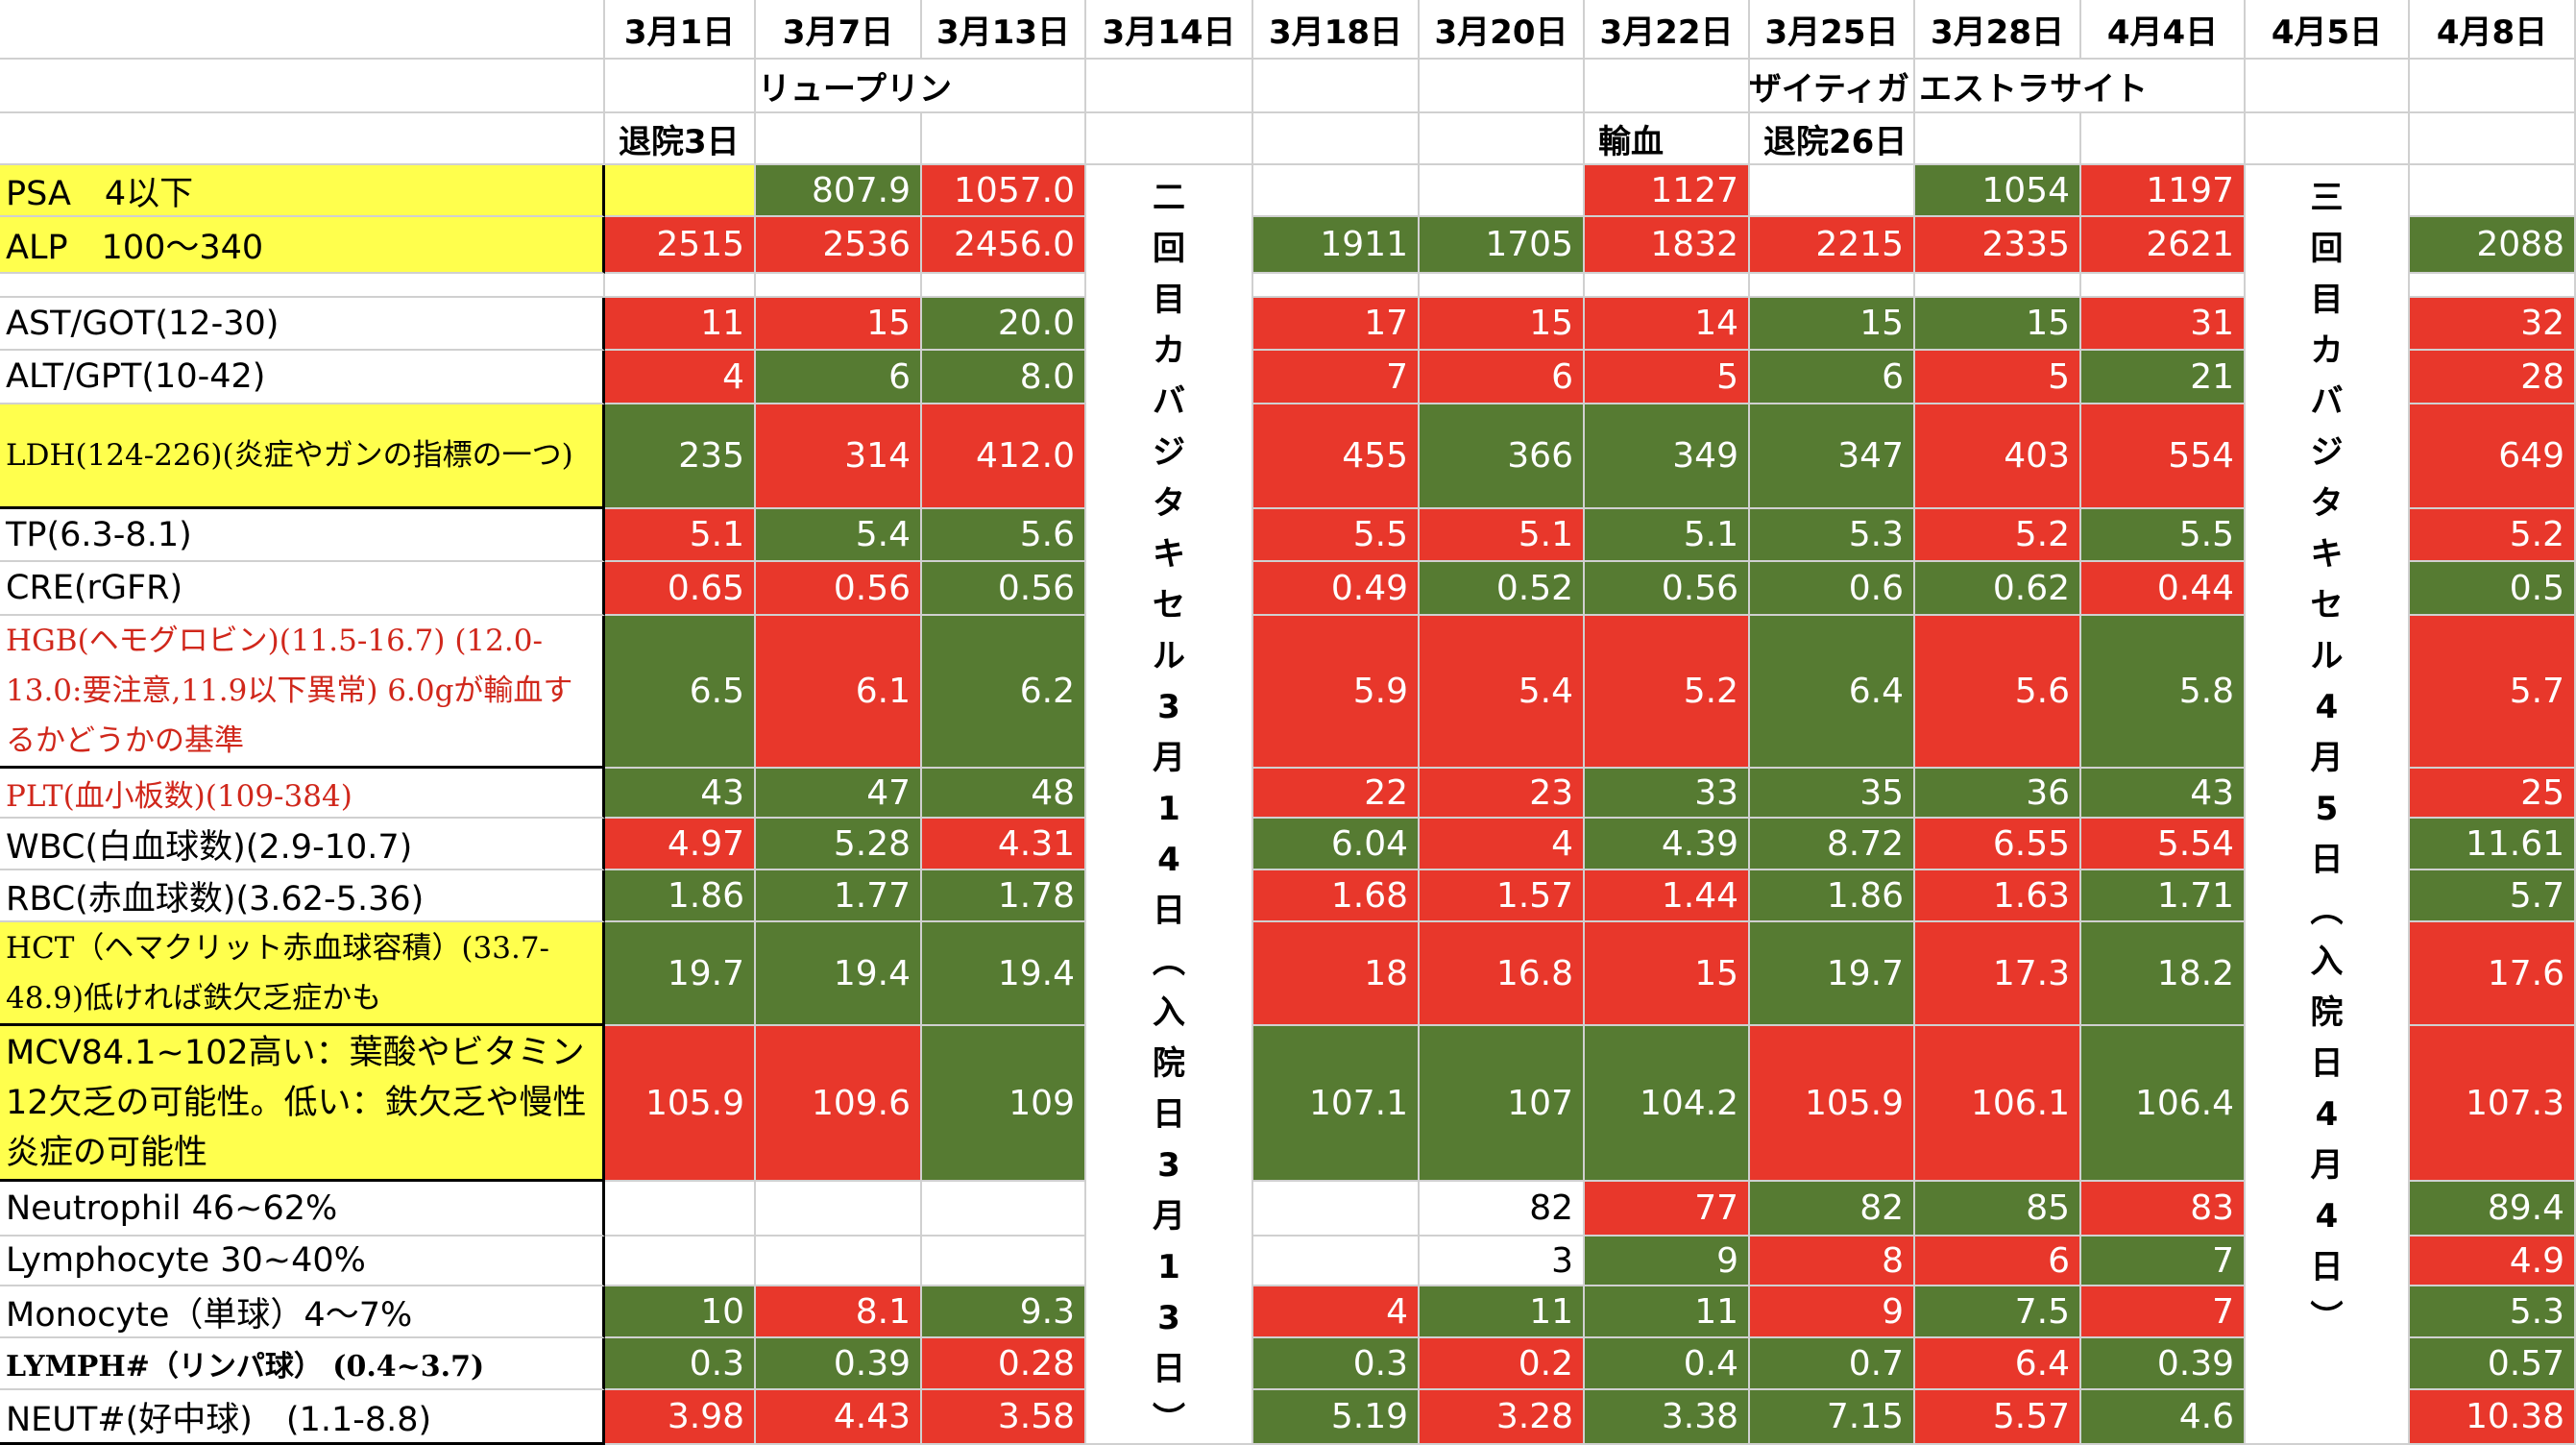  What do you see at coordinates (302, 191) in the screenshot?
I see `row-label: PSA 4以下` at bounding box center [302, 191].